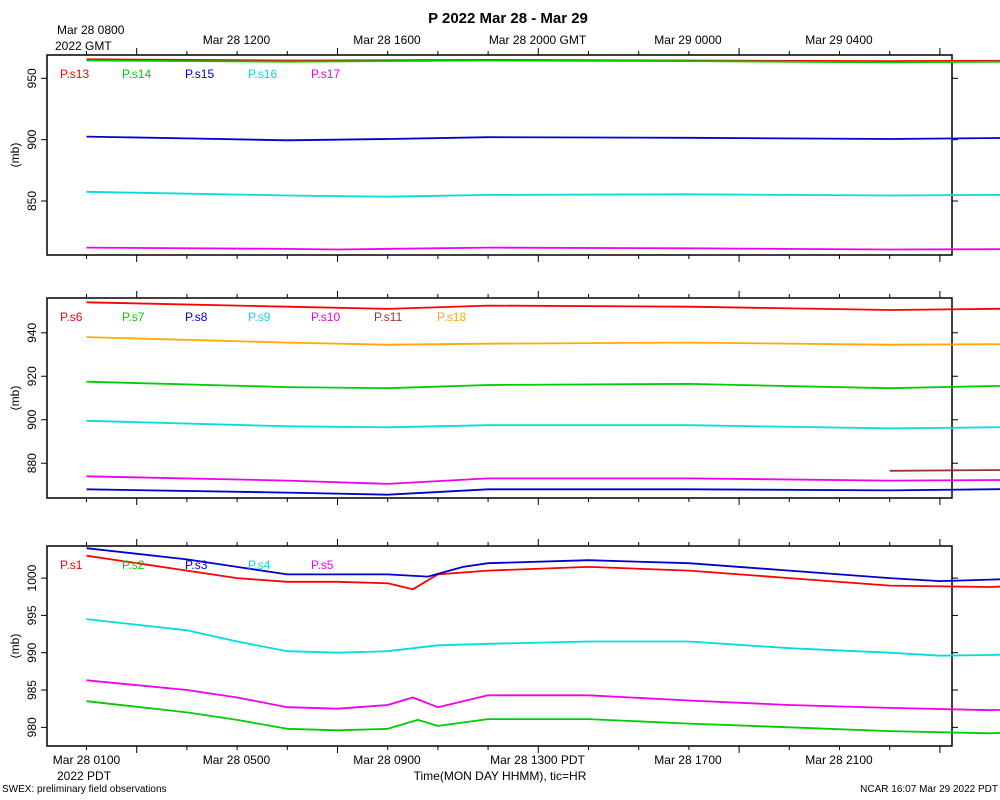 This screenshot has width=1000, height=800. I want to click on legend-label: P.s17, so click(325, 74).